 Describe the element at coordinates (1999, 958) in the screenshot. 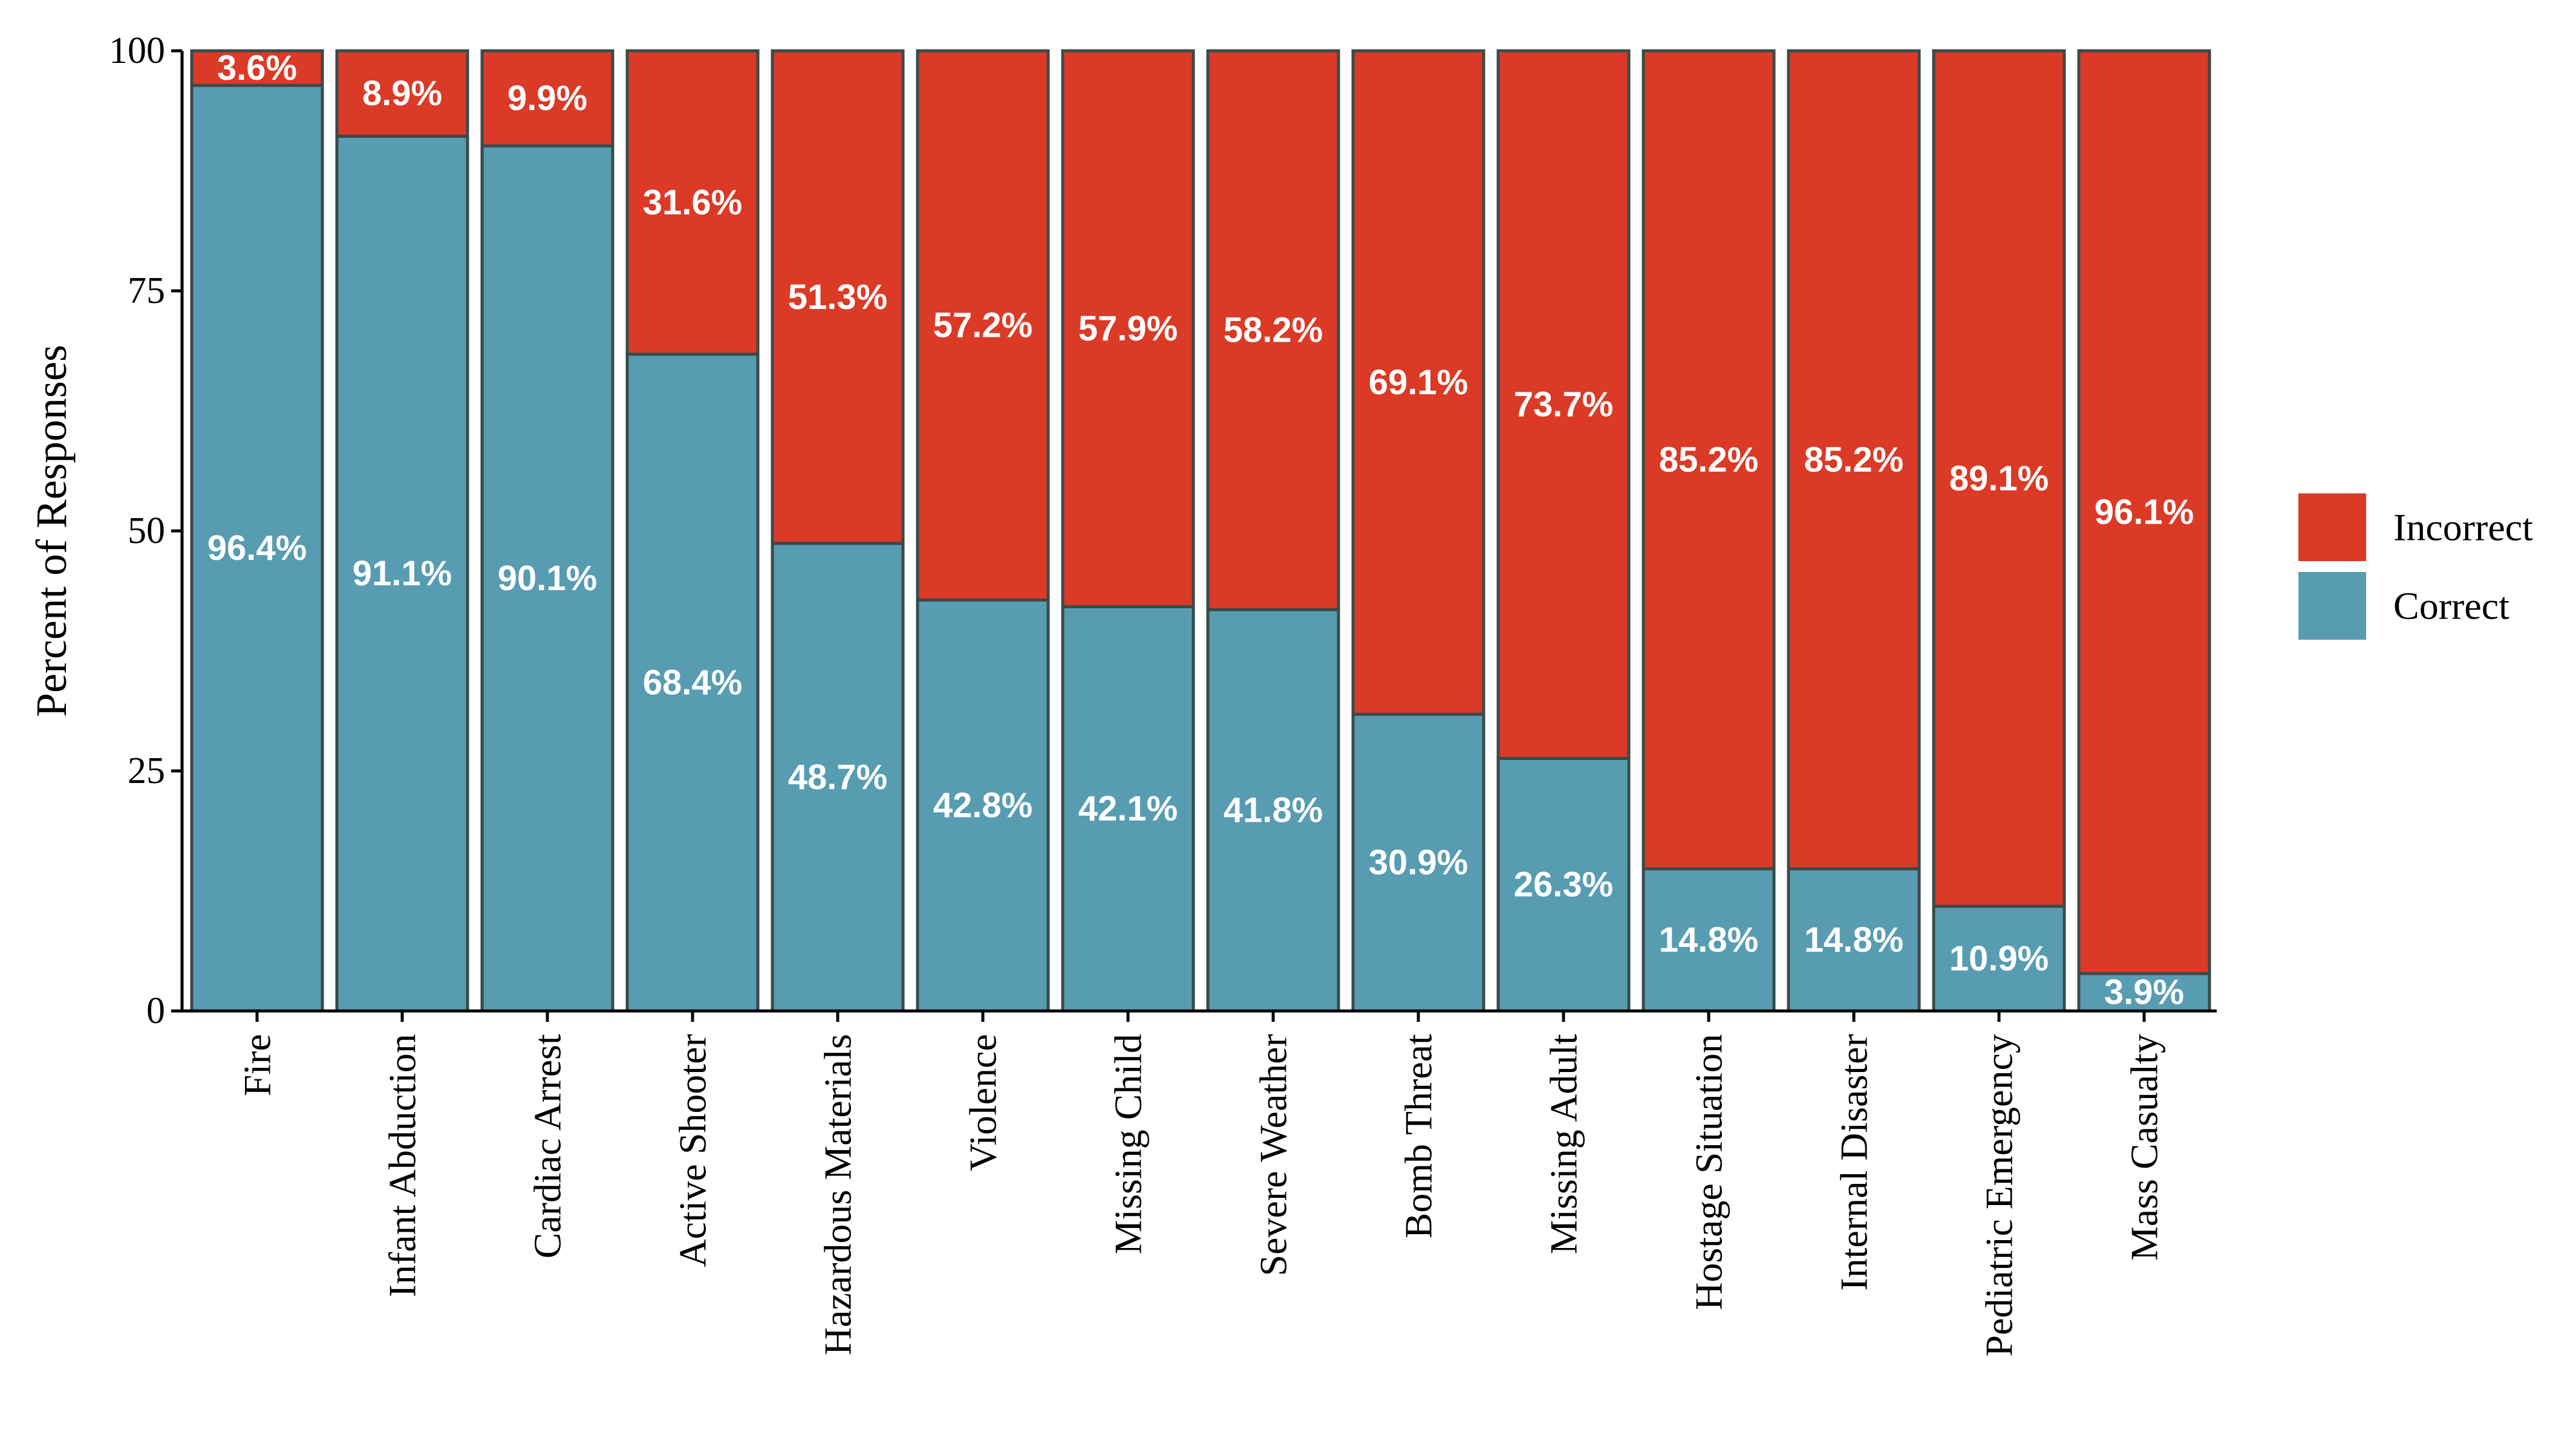

I see `bar-label-correct-12: 10.9%` at that location.